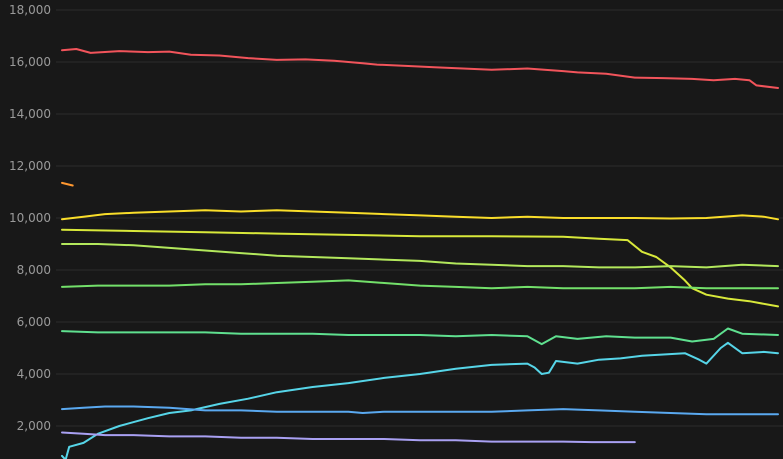 Image resolution: width=783 pixels, height=459 pixels. What do you see at coordinates (30, 166) in the screenshot?
I see `y-tick-label: 12,000` at bounding box center [30, 166].